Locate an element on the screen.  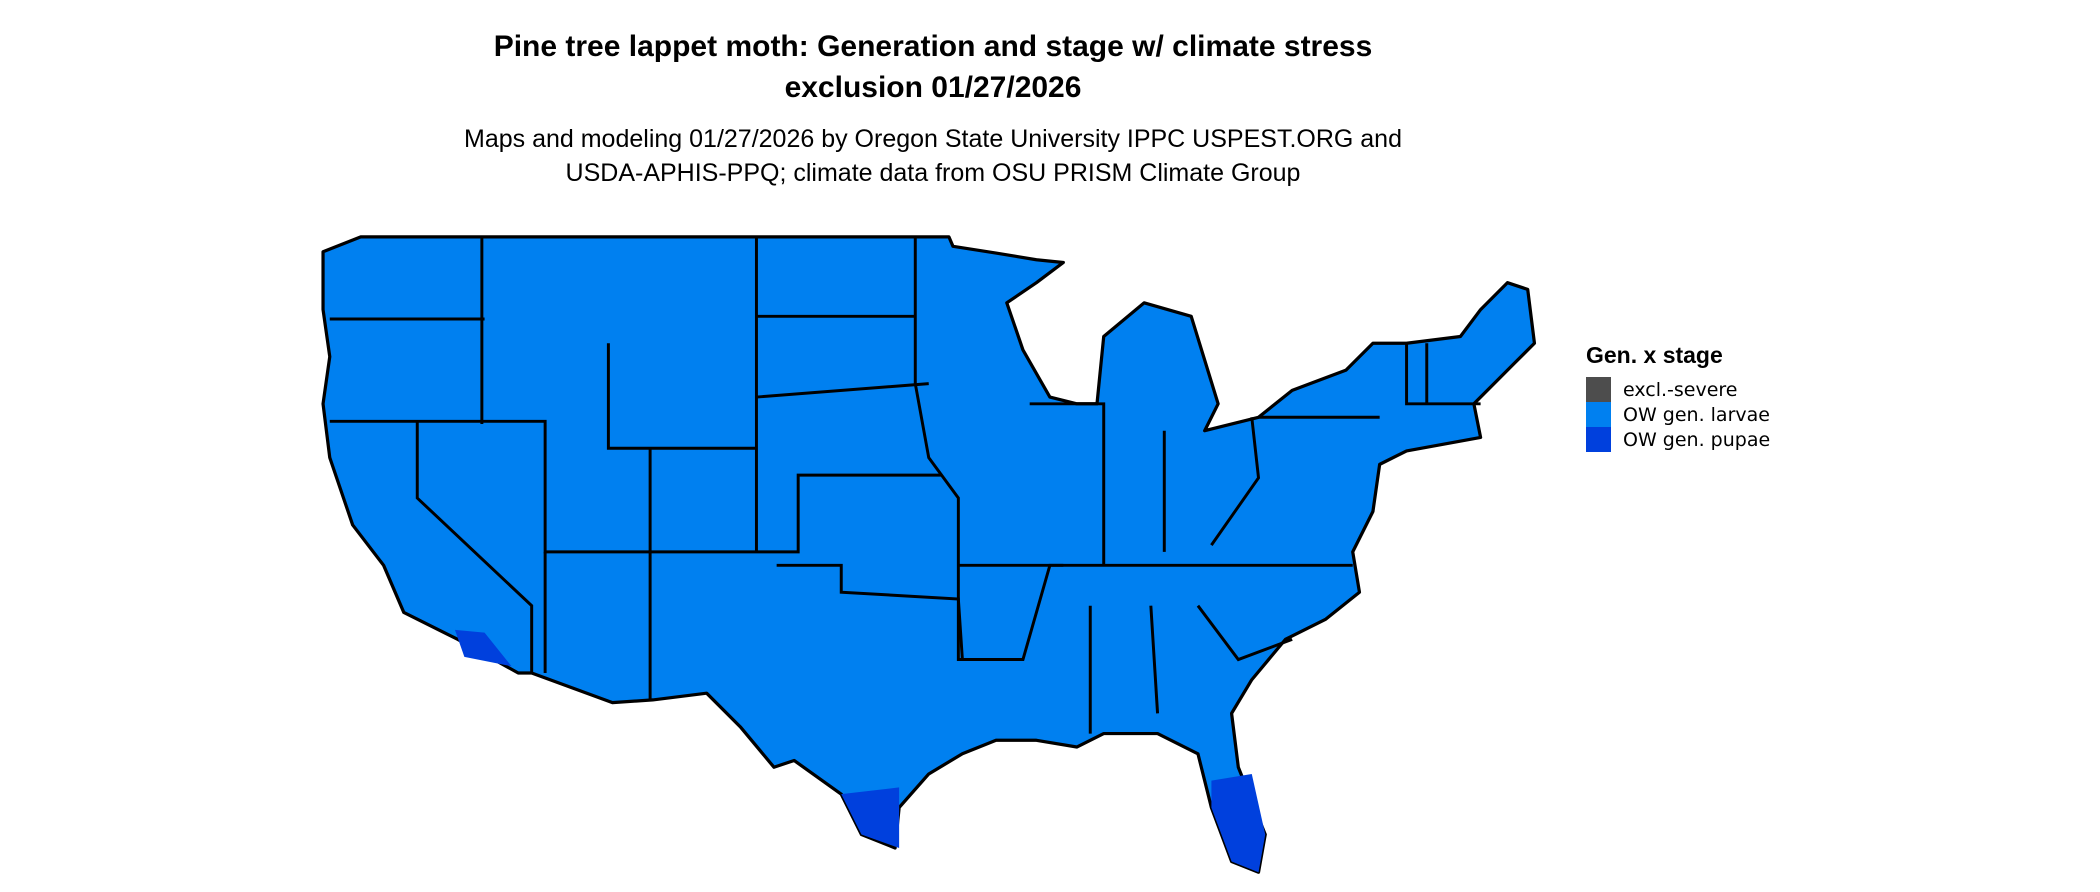
legend-title: Gen. x stage is located at coordinates (1654, 355).